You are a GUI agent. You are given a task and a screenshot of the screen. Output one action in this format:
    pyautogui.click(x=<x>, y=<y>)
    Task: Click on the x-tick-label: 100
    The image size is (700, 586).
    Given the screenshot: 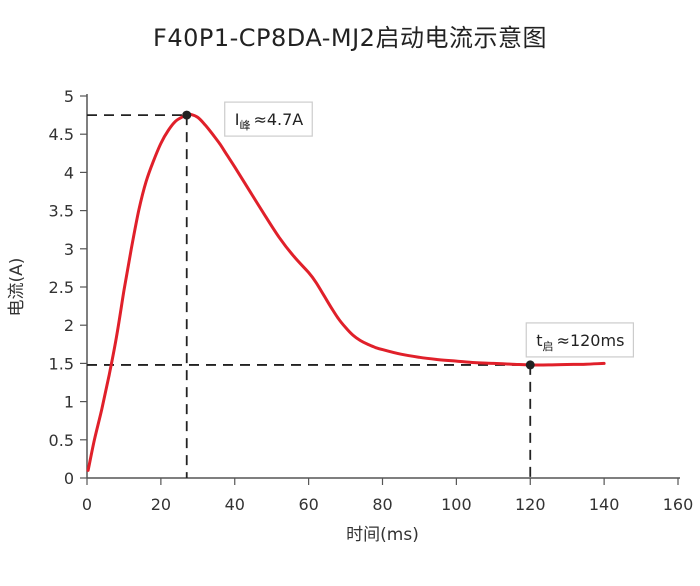 What is the action you would take?
    pyautogui.click(x=456, y=504)
    